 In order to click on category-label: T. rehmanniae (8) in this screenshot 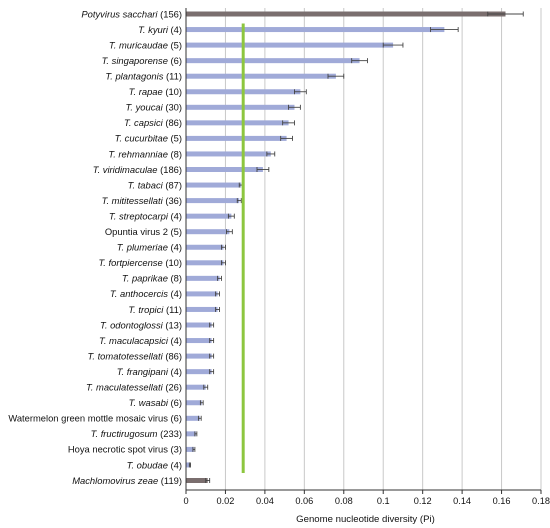, I will do `click(145, 153)`.